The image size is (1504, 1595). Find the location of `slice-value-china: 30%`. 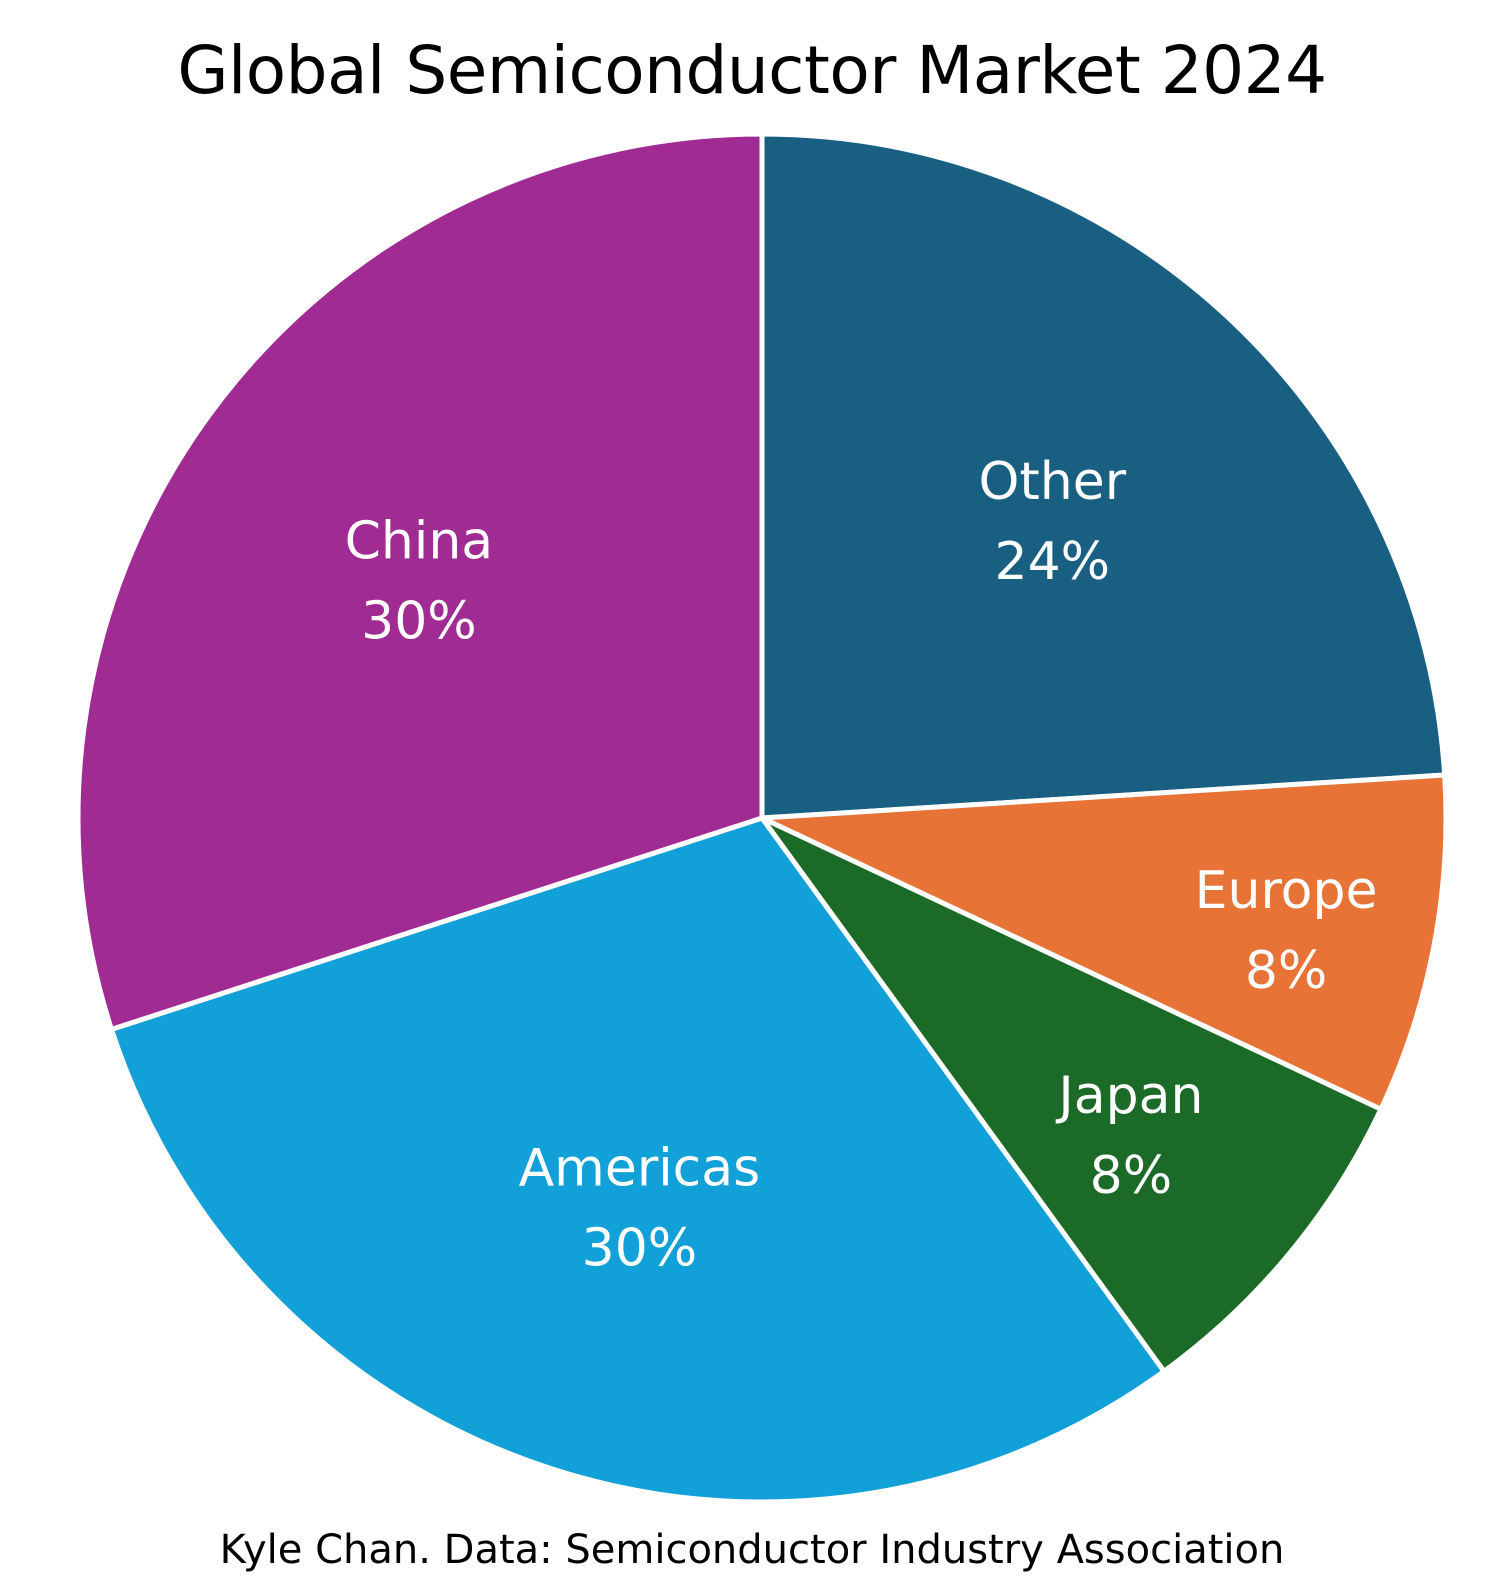

slice-value-china: 30% is located at coordinates (419, 622).